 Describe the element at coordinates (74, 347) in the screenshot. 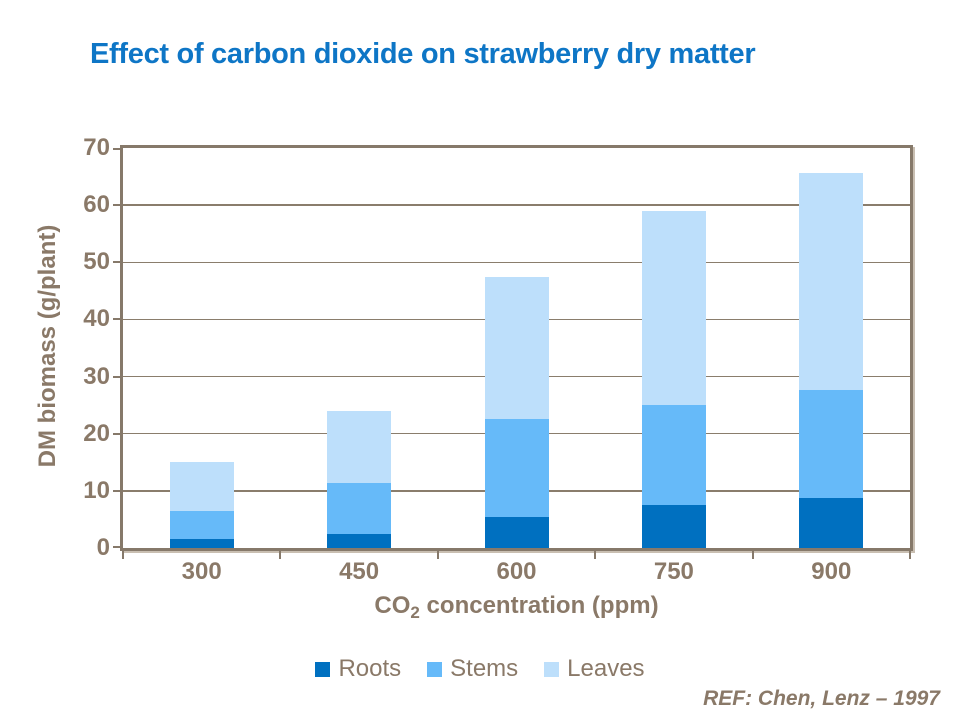

I see `y-axis-tick-labels: 0 10 20 30 40 50 60 70` at that location.